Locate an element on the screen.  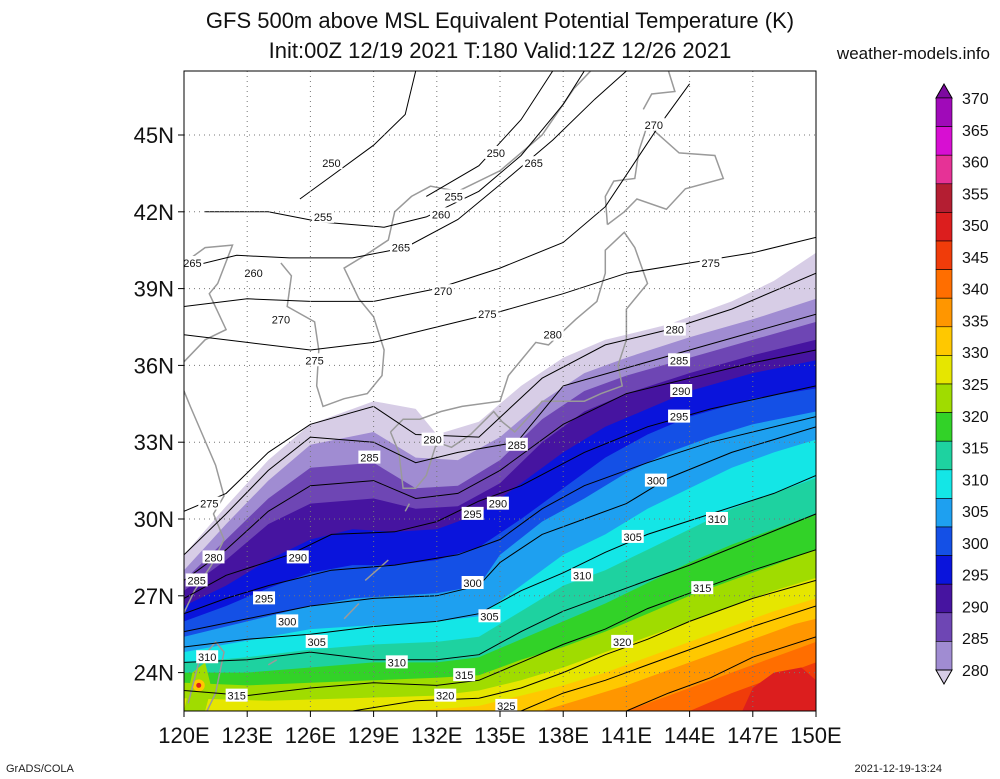
contour-label-text: 250 is located at coordinates (496, 154).